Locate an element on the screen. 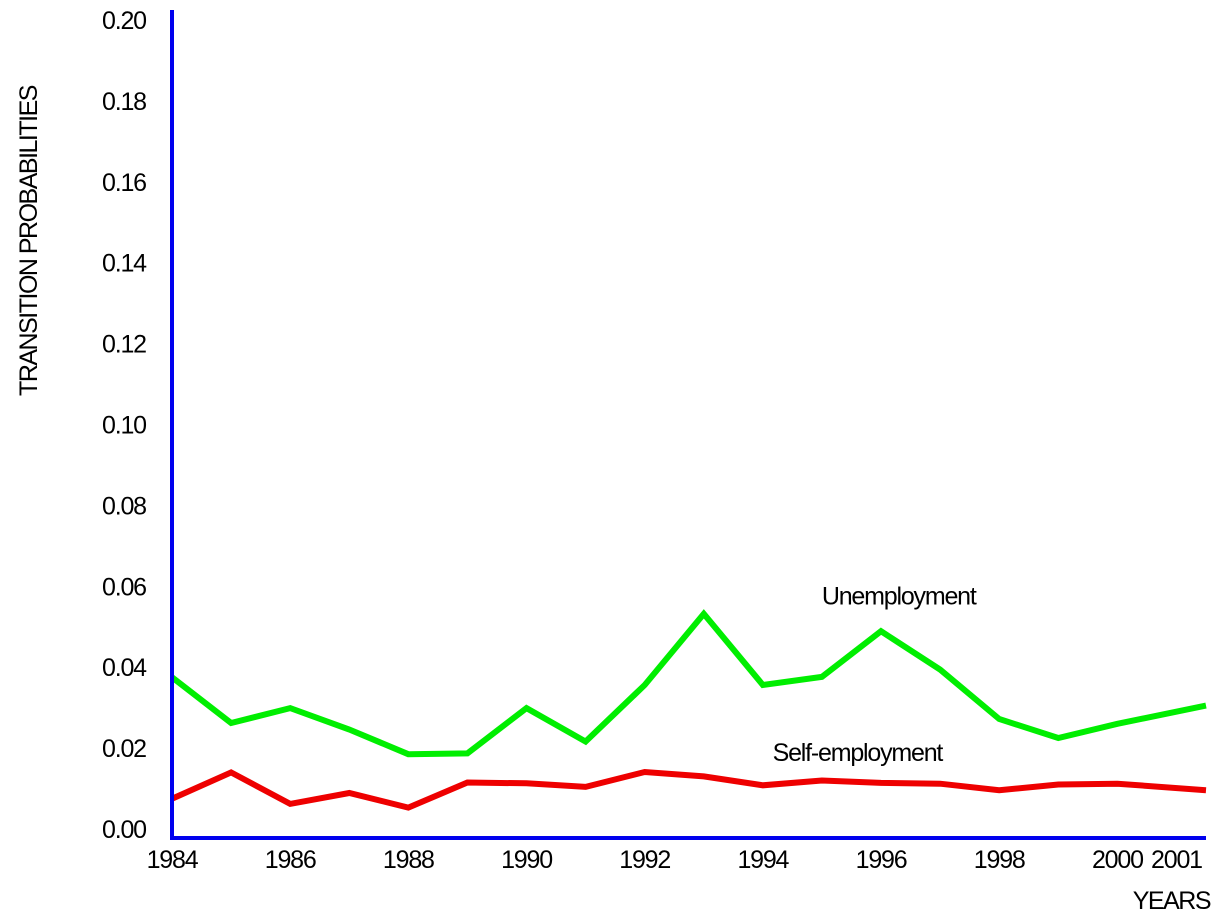 This screenshot has width=1232, height=918. x-tick-label: 2001 is located at coordinates (1176, 860).